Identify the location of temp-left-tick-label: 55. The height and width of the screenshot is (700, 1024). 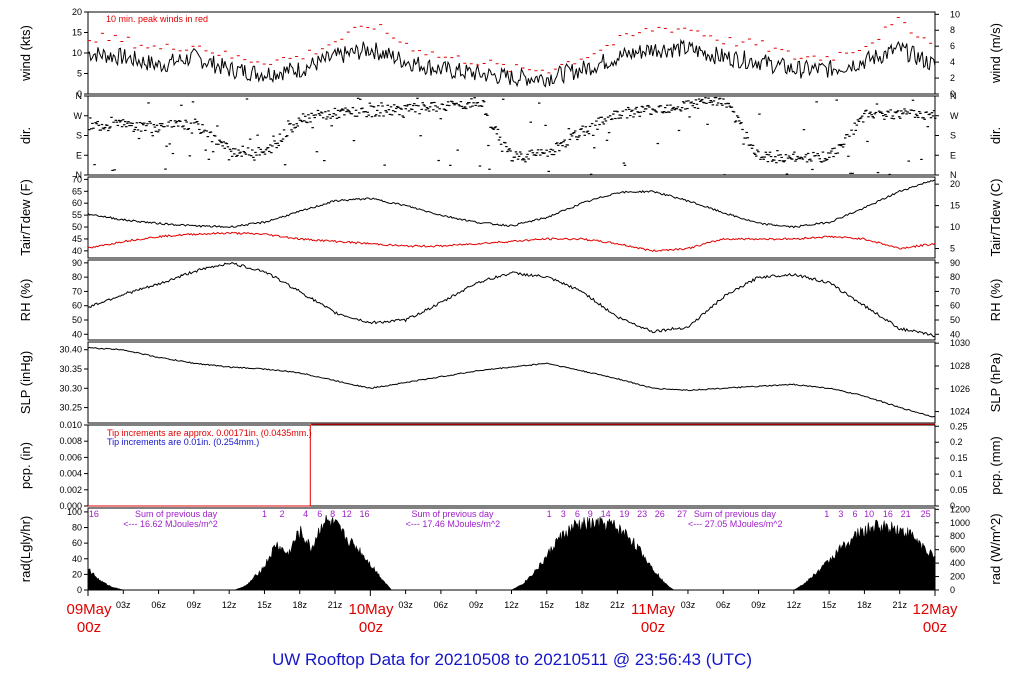
(77, 215).